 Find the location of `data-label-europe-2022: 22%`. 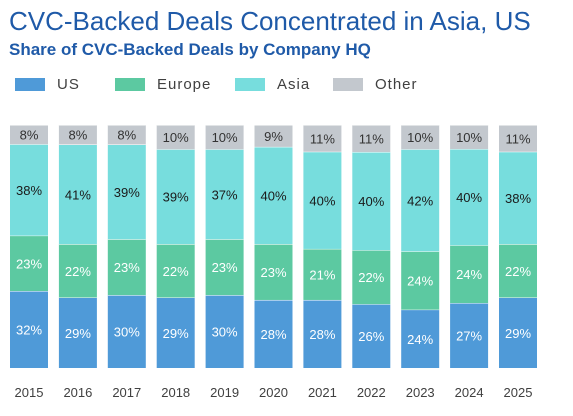

data-label-europe-2022: 22% is located at coordinates (371, 277).